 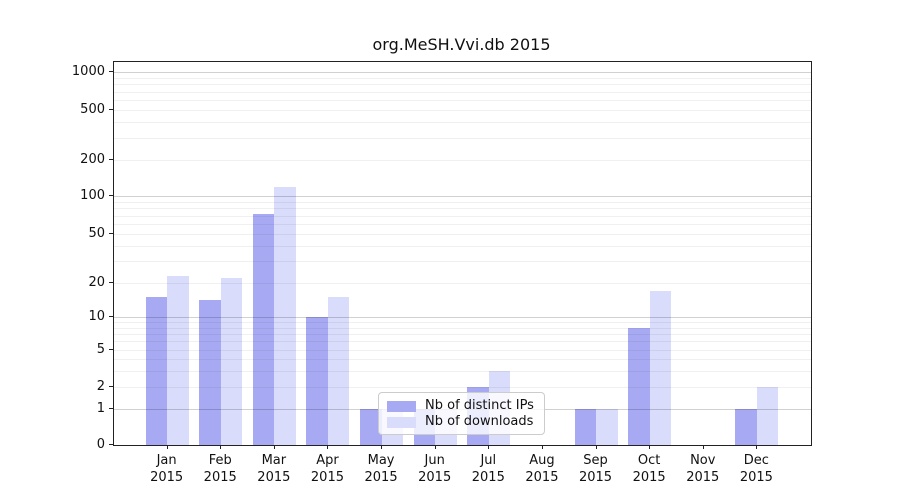 What do you see at coordinates (756, 469) in the screenshot?
I see `x-tick-label: Dec 2015` at bounding box center [756, 469].